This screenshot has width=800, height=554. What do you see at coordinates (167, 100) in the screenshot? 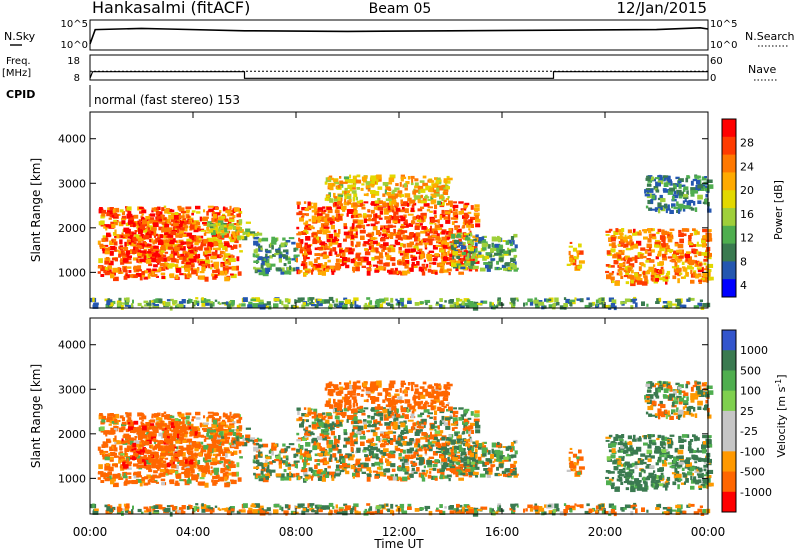
I see `cpid-text: normal (fast stereo) 153` at bounding box center [167, 100].